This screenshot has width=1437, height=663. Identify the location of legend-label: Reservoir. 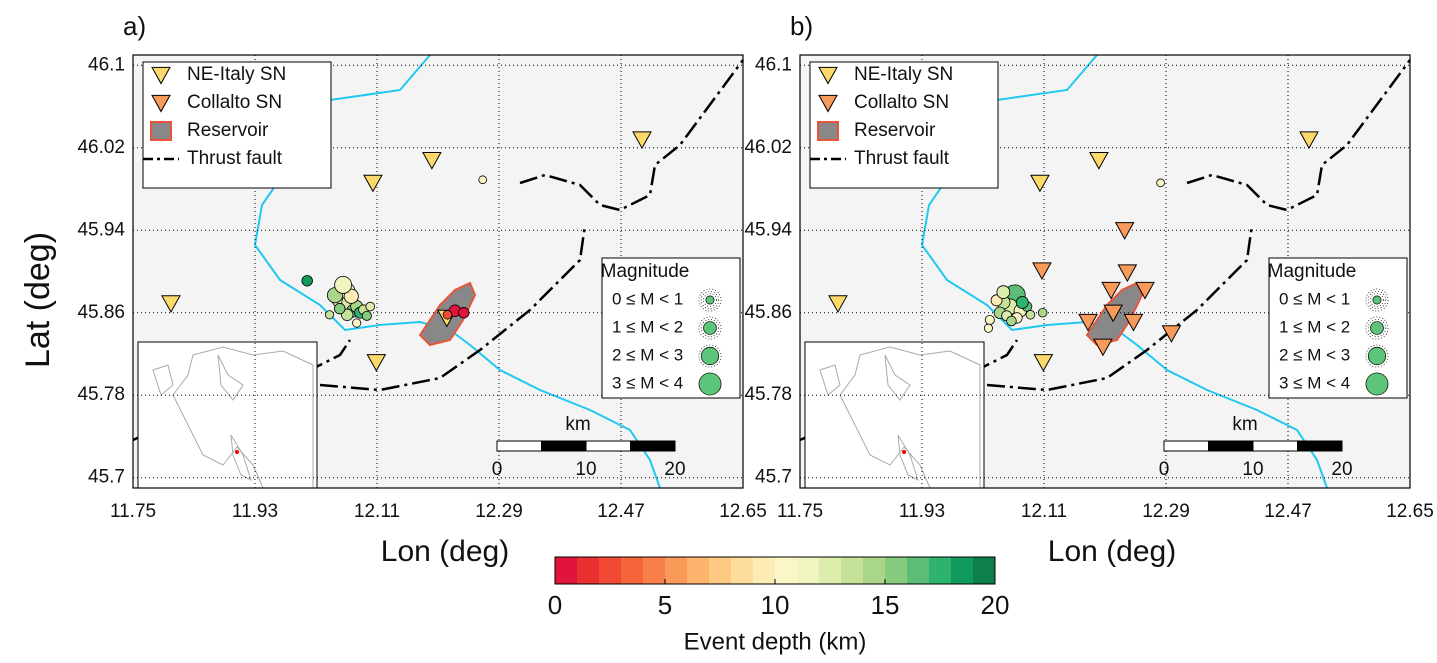
(895, 130).